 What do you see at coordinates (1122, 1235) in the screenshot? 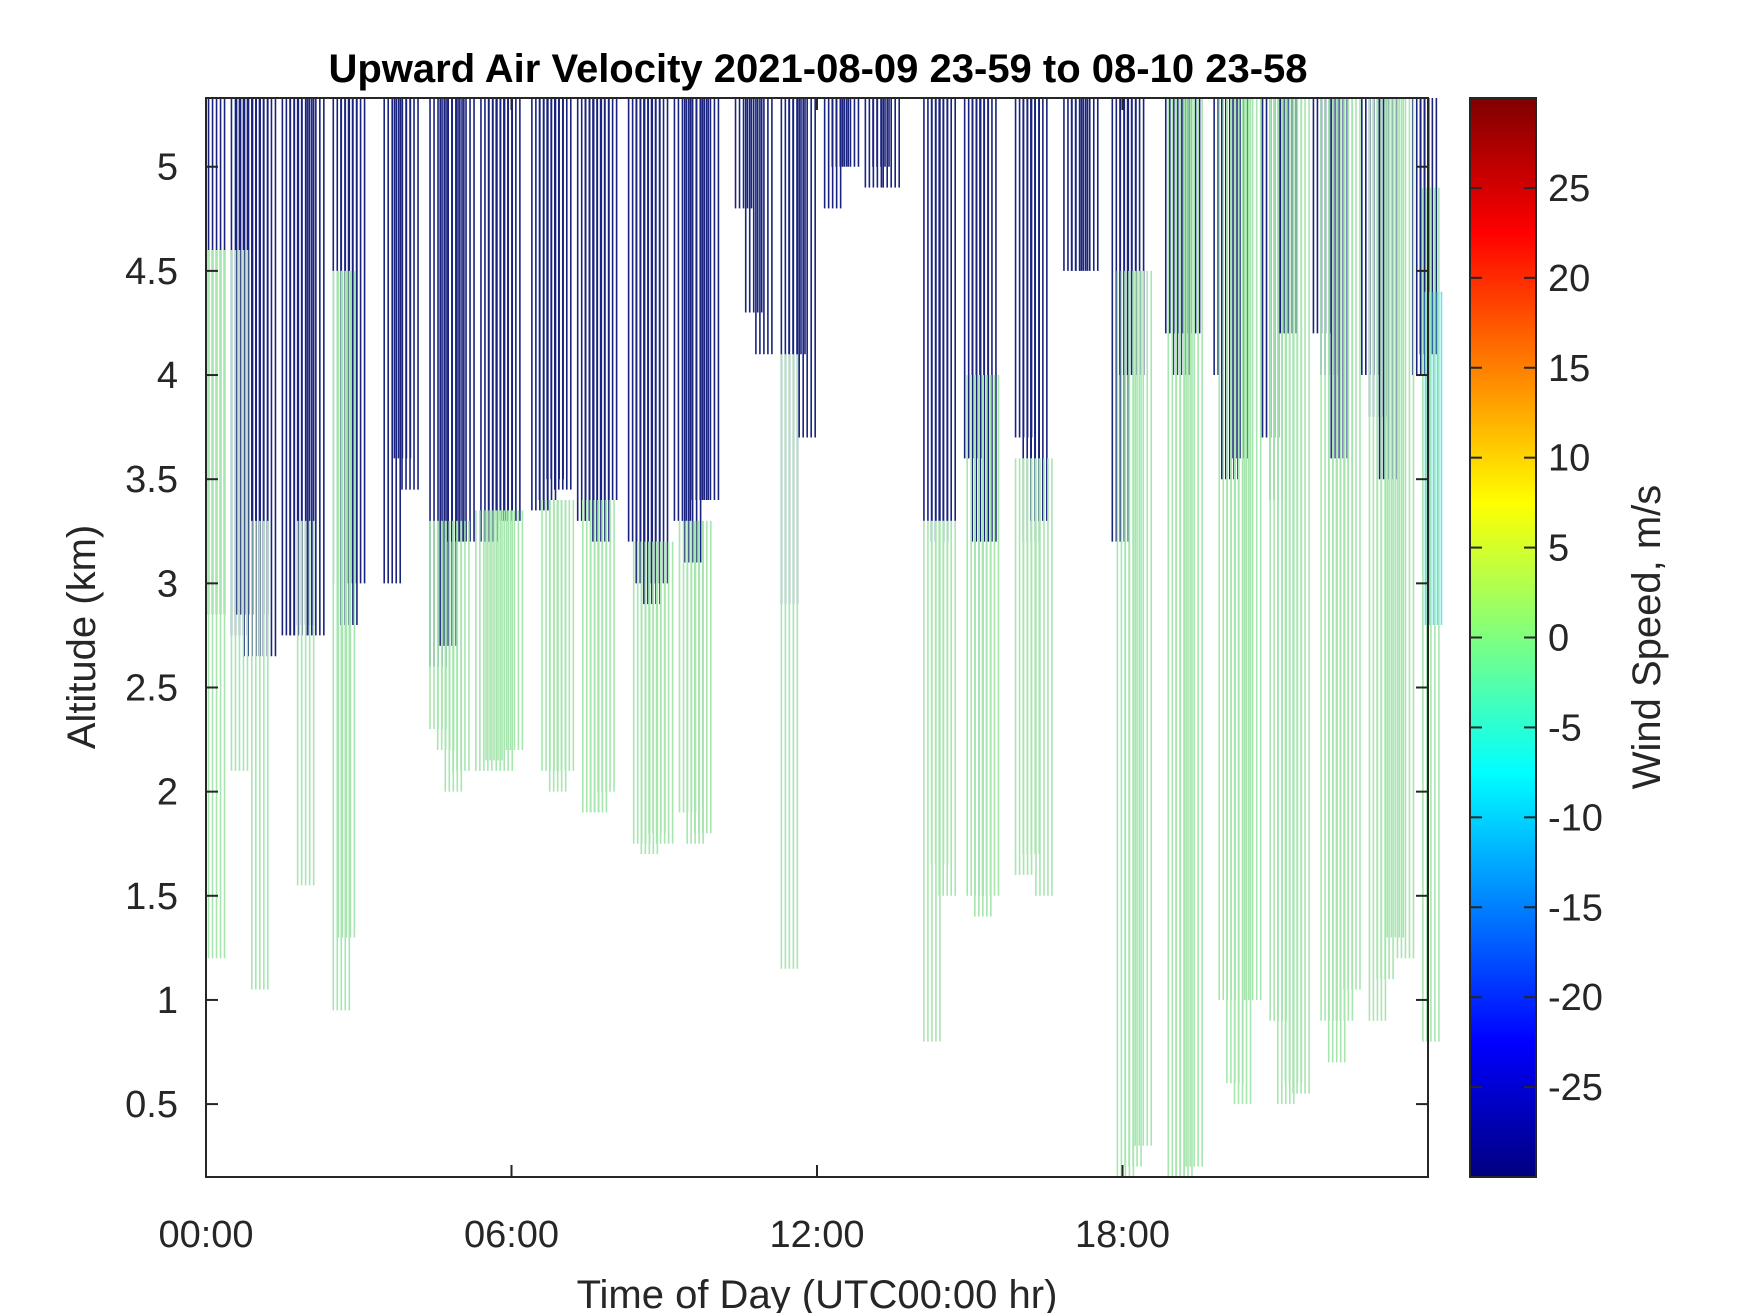
I see `x-tick-label: 18:00` at bounding box center [1122, 1235].